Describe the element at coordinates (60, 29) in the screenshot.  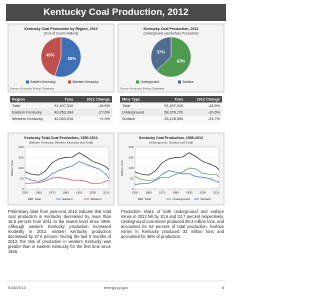
I see `chart-title: Kentucky Coal Production by Region, 2012` at that location.